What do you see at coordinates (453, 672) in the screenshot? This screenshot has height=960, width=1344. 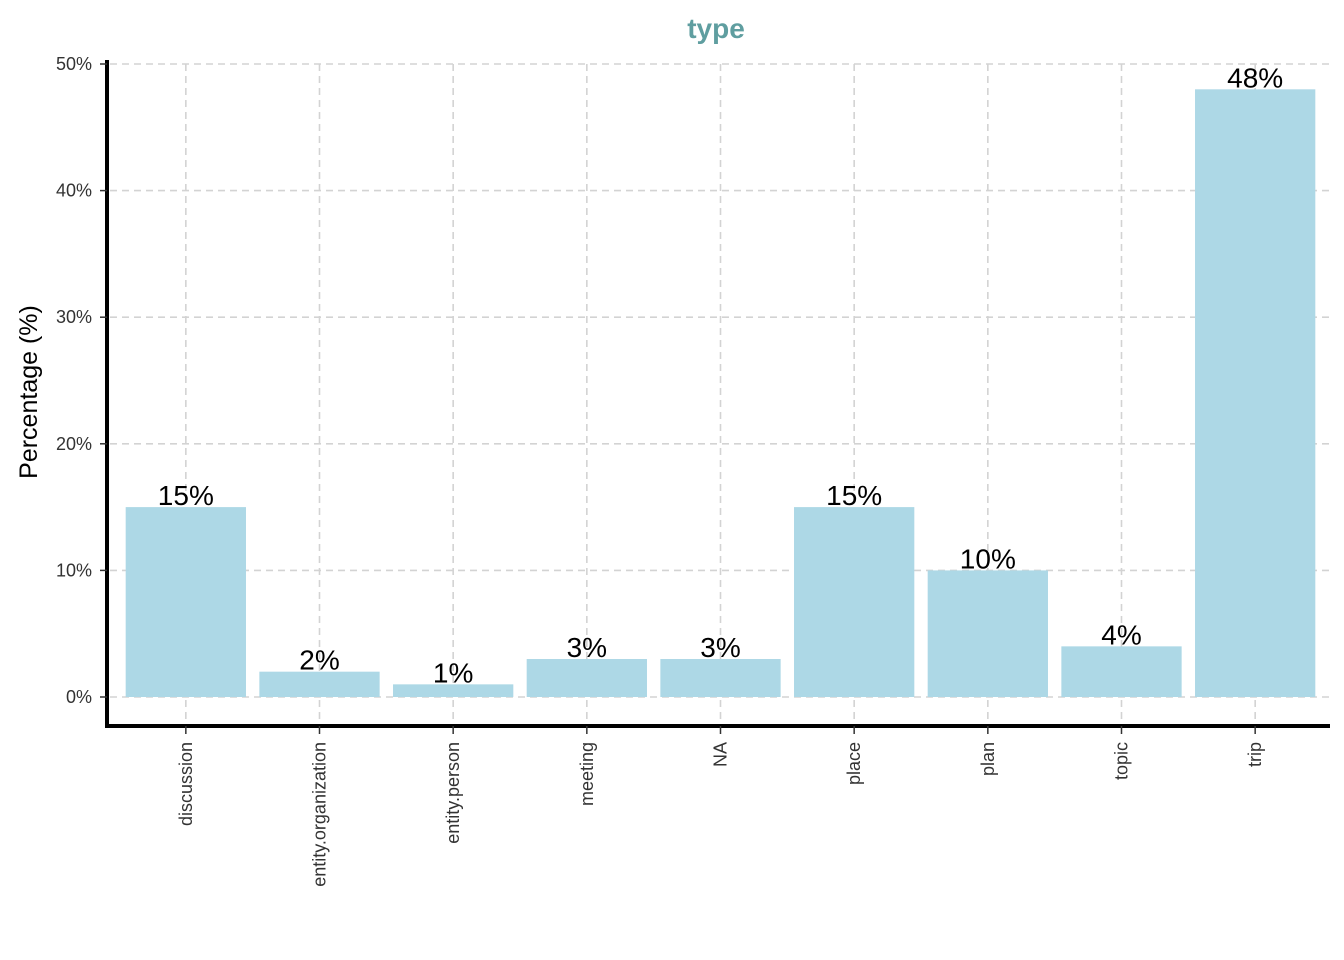 I see `data-label: 1%` at bounding box center [453, 672].